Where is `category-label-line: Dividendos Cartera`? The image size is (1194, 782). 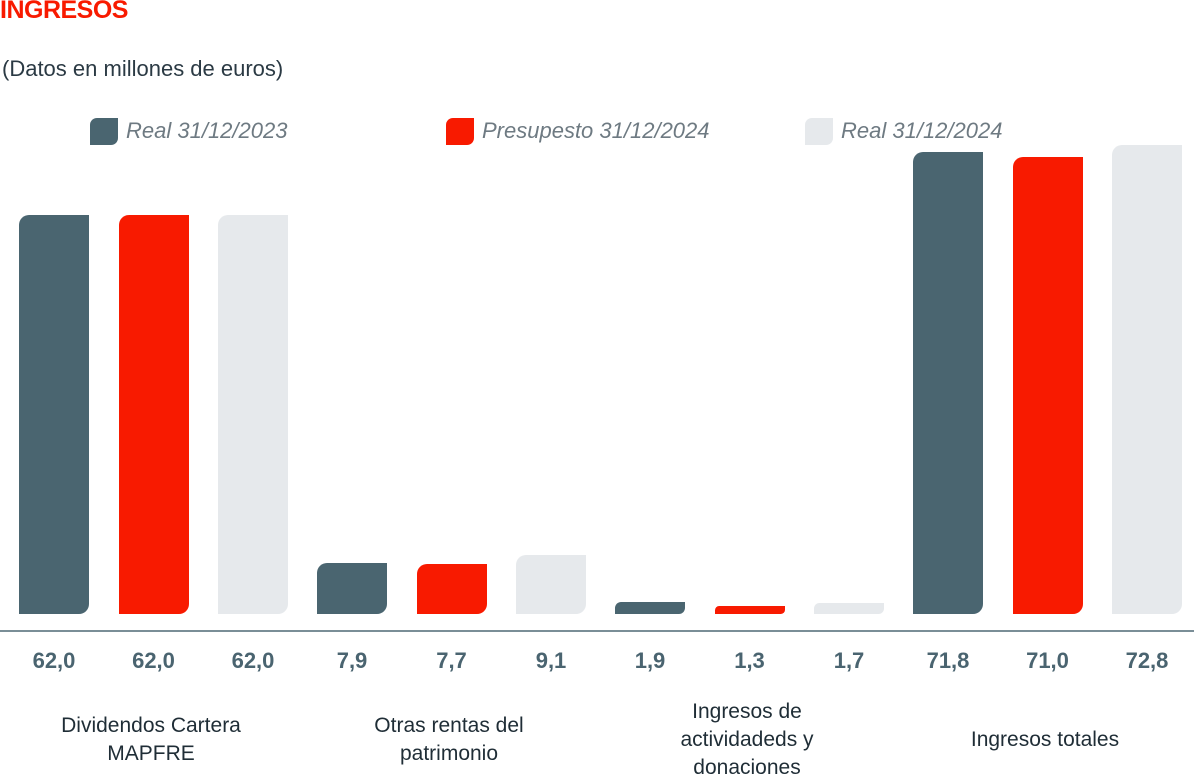 category-label-line: Dividendos Cartera is located at coordinates (151, 725).